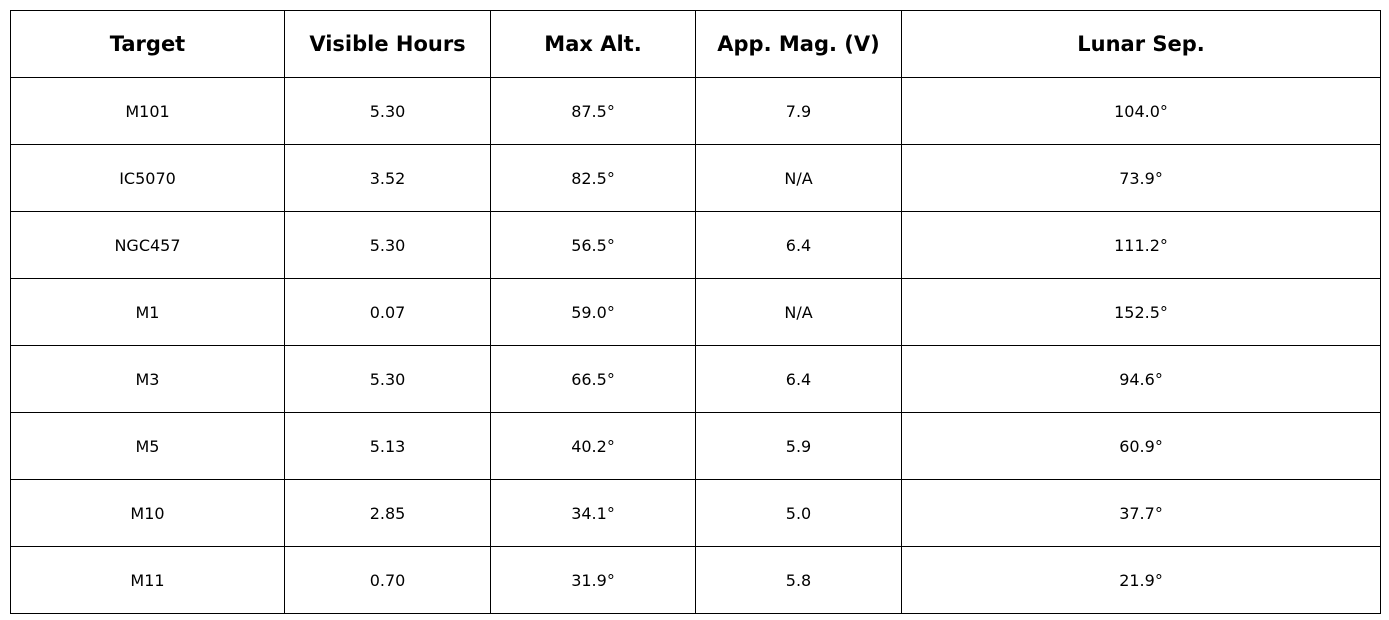 The width and height of the screenshot is (1389, 620). What do you see at coordinates (147, 44) in the screenshot?
I see `header-target: Target` at bounding box center [147, 44].